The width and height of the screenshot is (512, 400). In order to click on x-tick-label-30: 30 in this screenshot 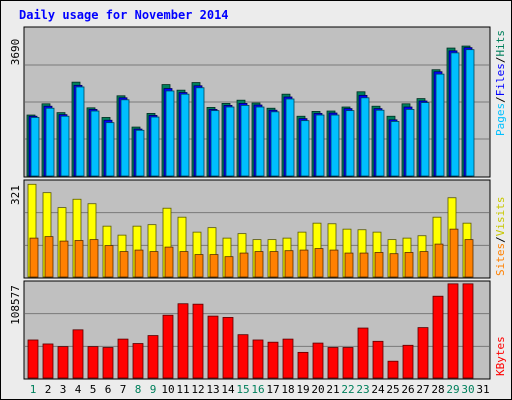, I will do `click(467, 389)`.